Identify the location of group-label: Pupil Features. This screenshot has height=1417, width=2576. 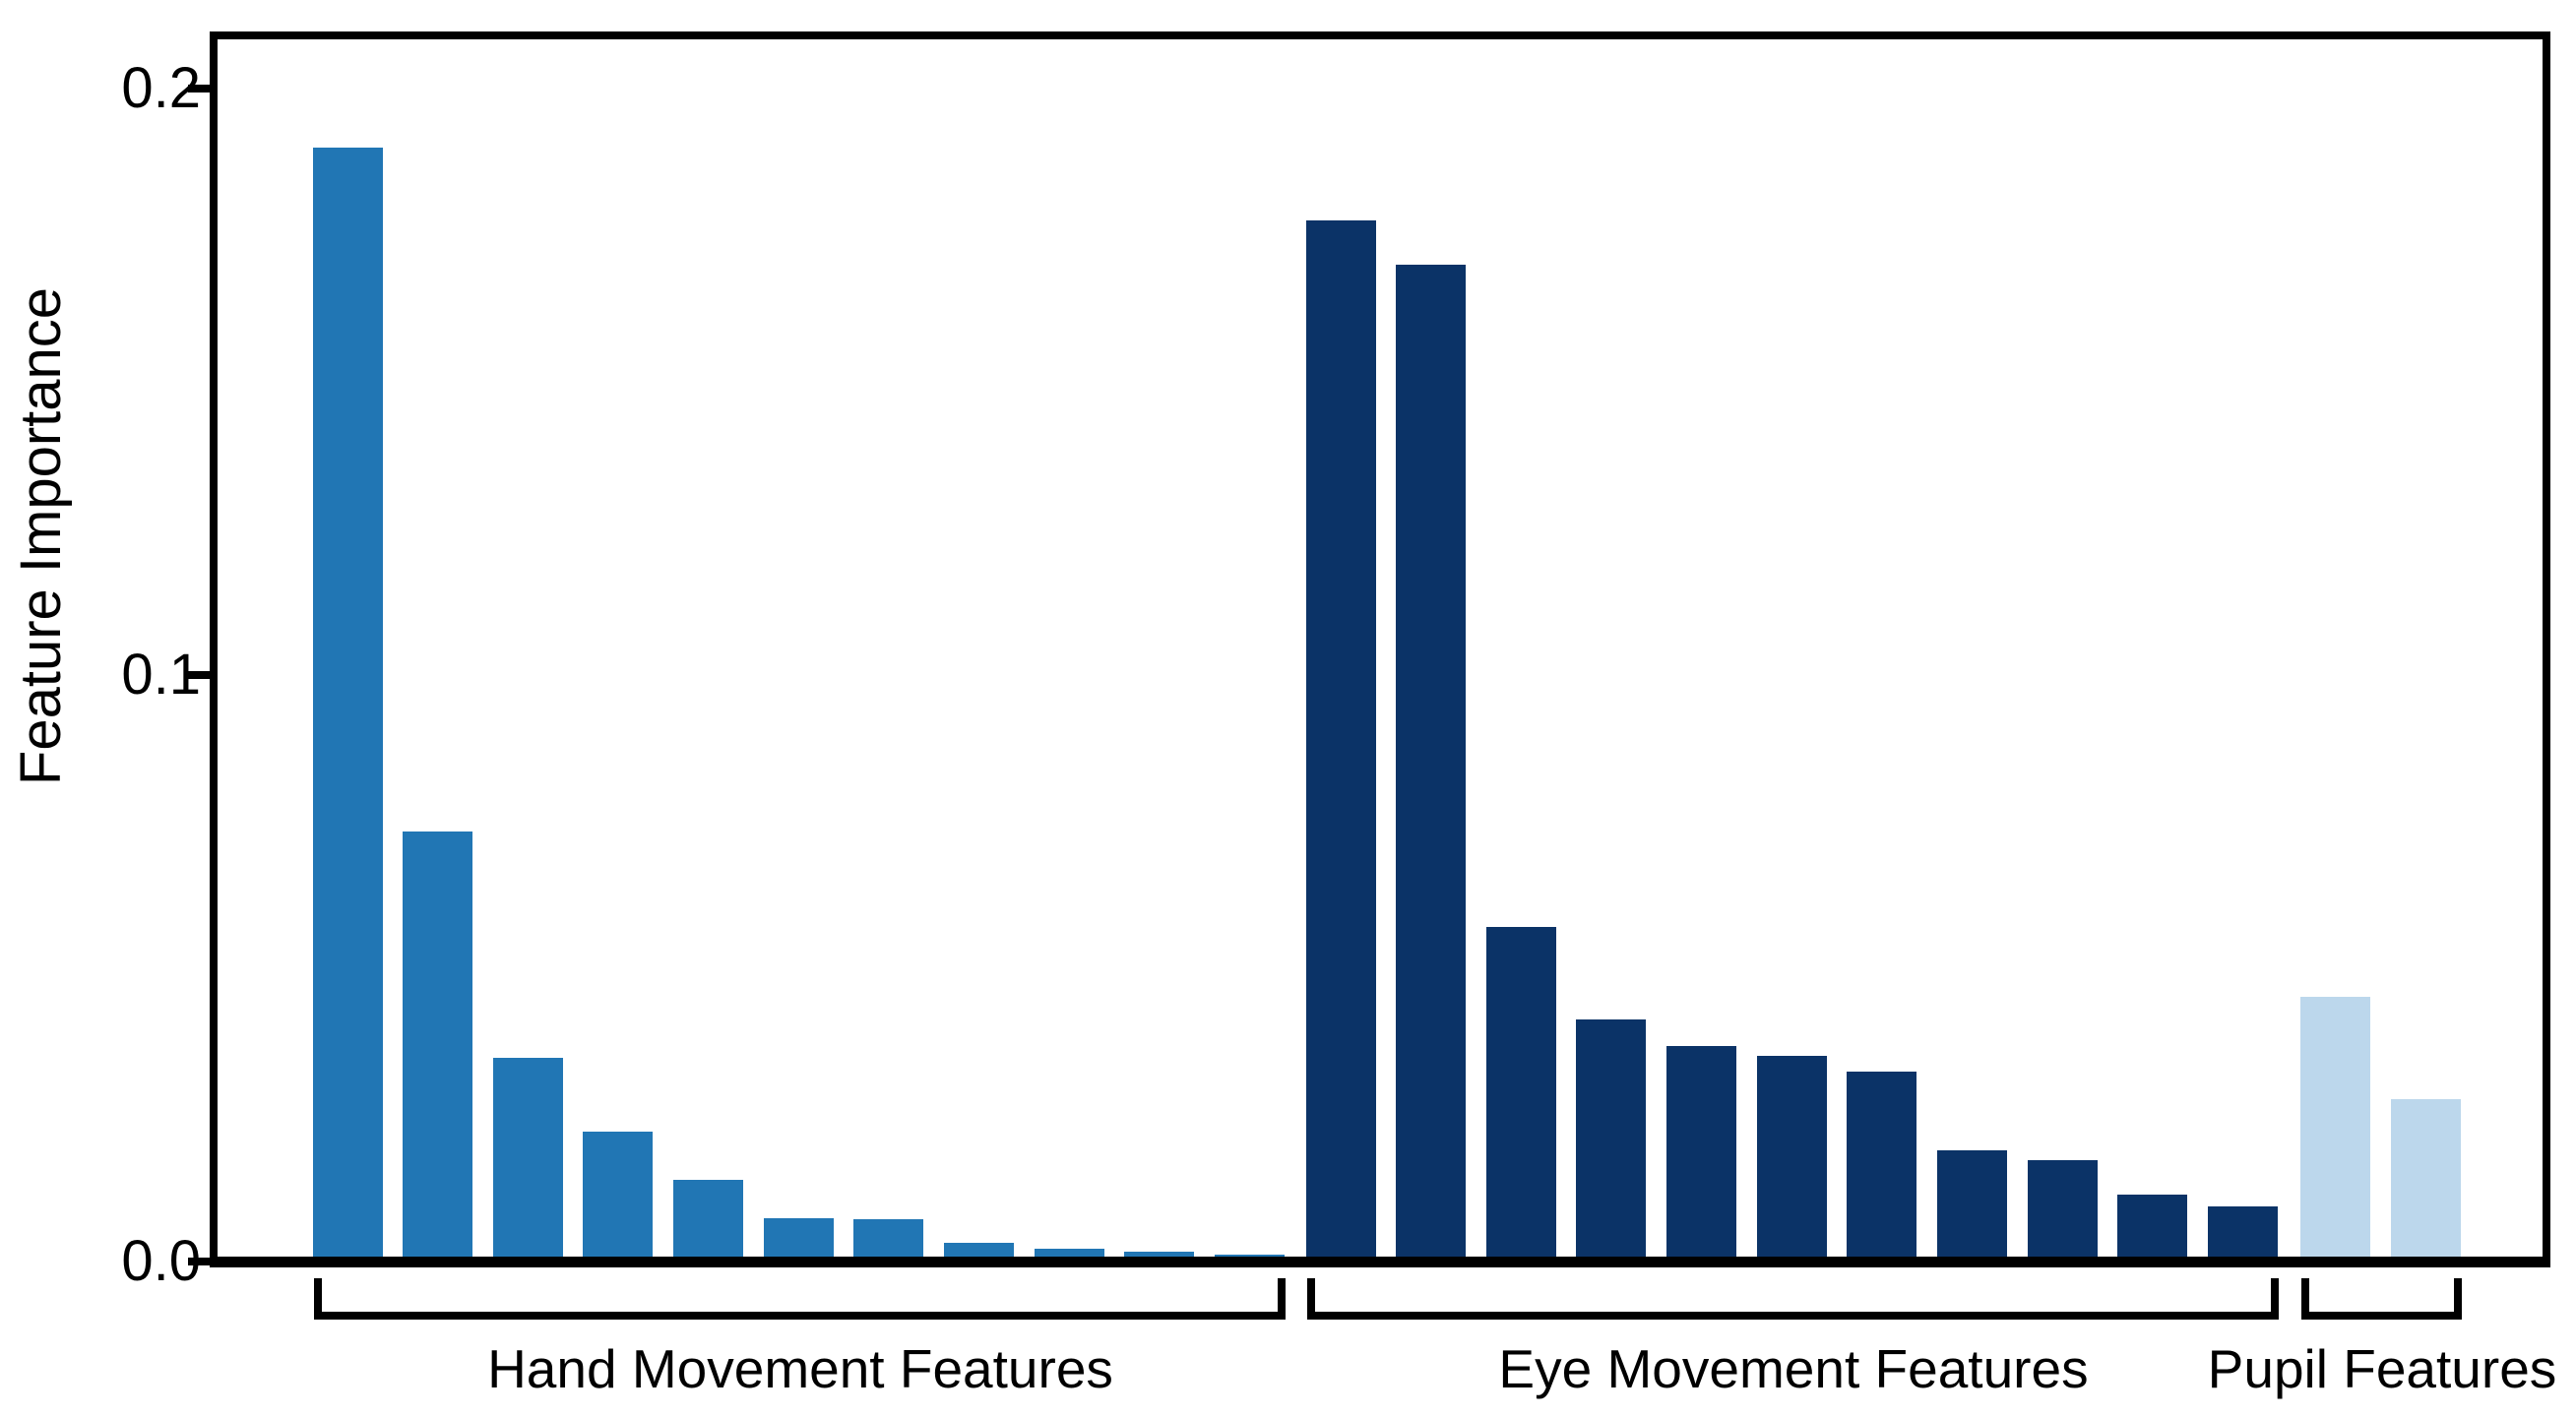
(2382, 1368).